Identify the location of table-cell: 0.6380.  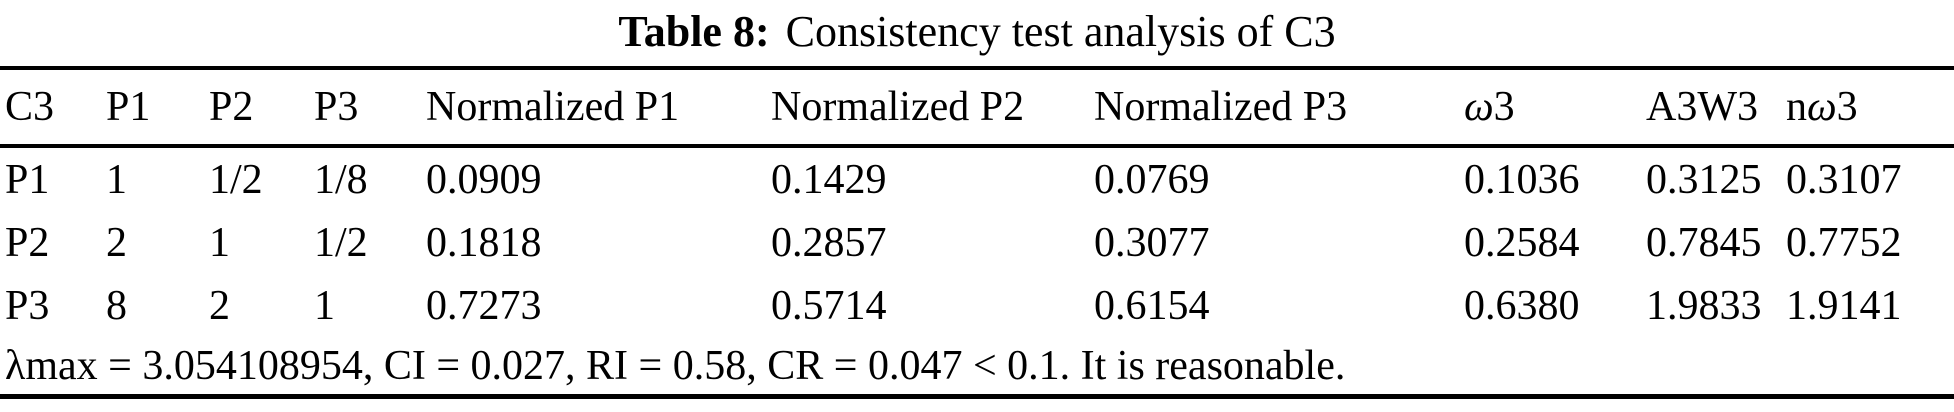
(1522, 305).